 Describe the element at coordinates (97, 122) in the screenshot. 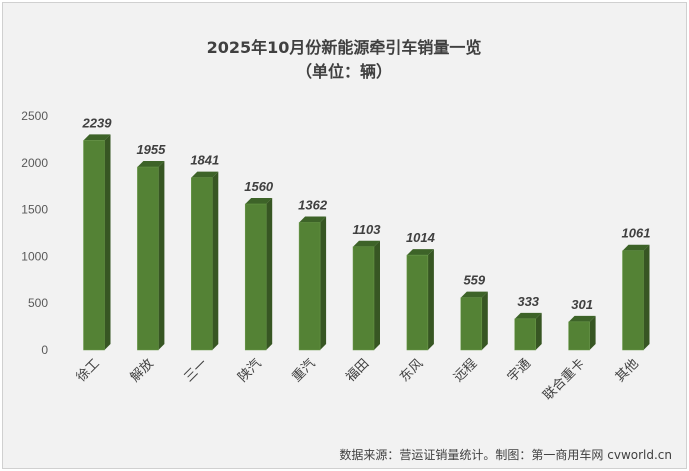

I see `data-label: 2239` at that location.